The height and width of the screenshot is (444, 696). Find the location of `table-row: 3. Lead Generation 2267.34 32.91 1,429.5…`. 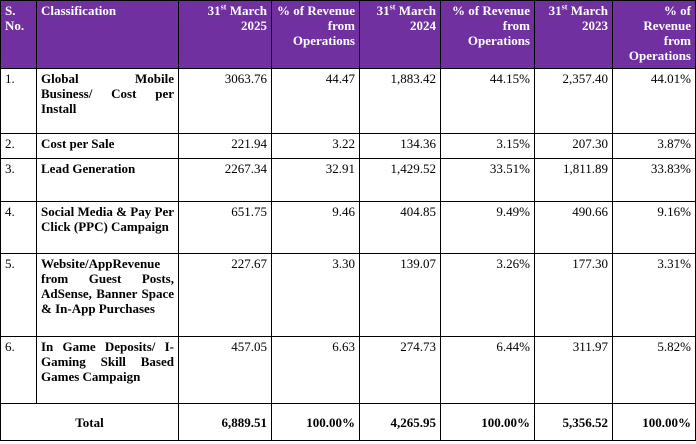

table-row: 3. Lead Generation 2267.34 32.91 1,429.5… is located at coordinates (348, 180).